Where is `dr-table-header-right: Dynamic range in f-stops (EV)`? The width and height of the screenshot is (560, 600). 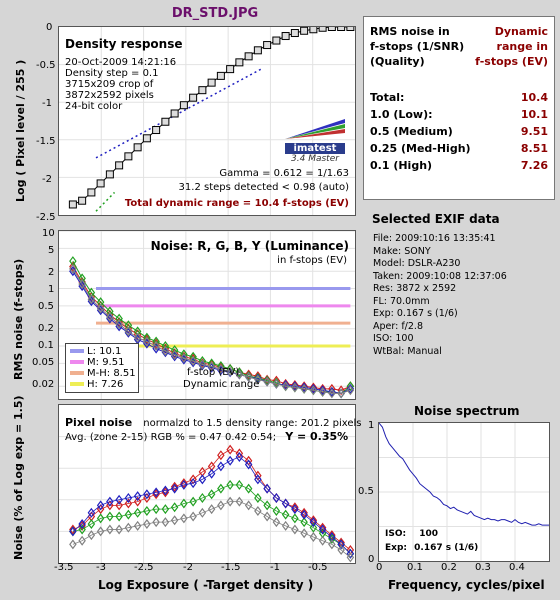
dr-table-header-right: Dynamic range in f-stops (EV) is located at coordinates (511, 46).